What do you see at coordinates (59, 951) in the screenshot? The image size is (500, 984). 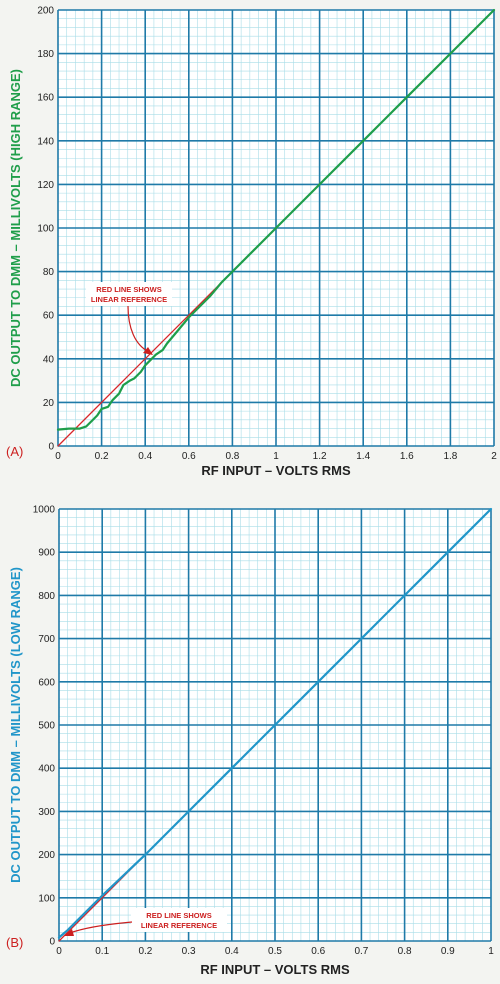 I see `chart-b-x-tick-label: 0` at bounding box center [59, 951].